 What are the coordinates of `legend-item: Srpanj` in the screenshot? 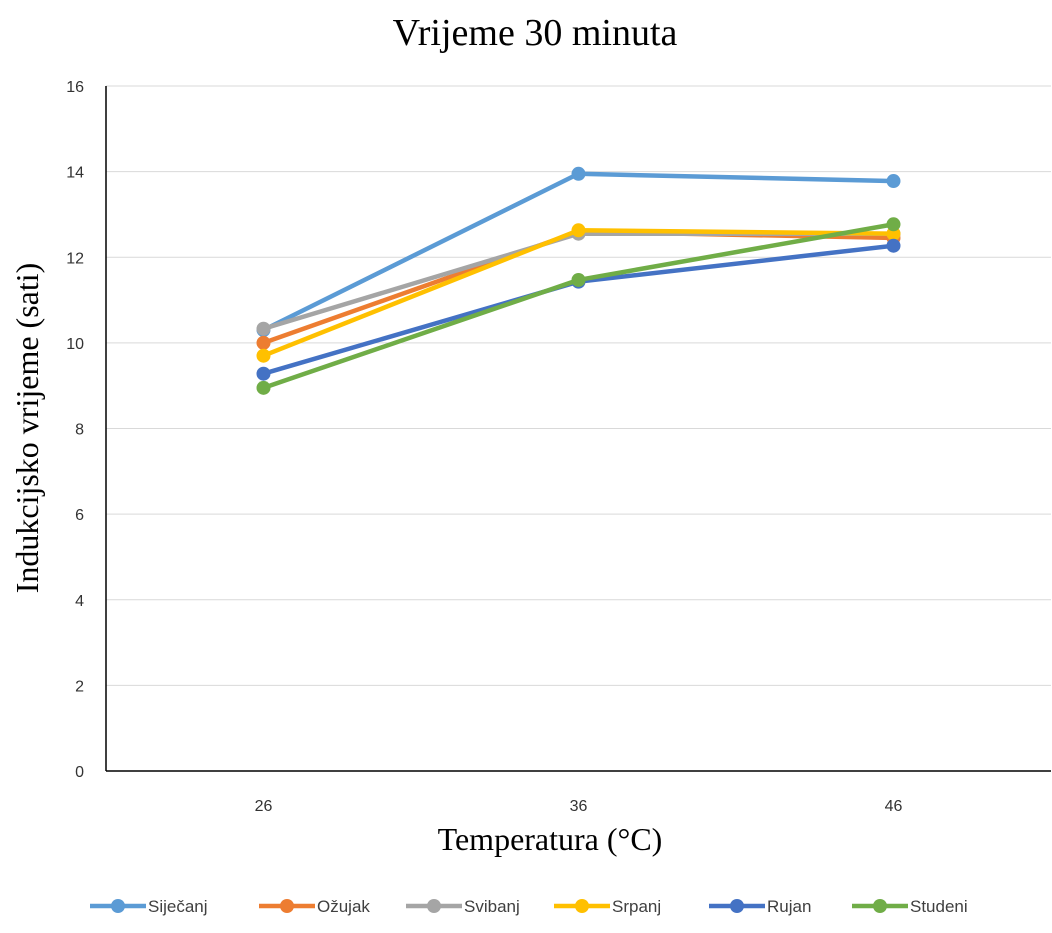 It's located at (607, 906).